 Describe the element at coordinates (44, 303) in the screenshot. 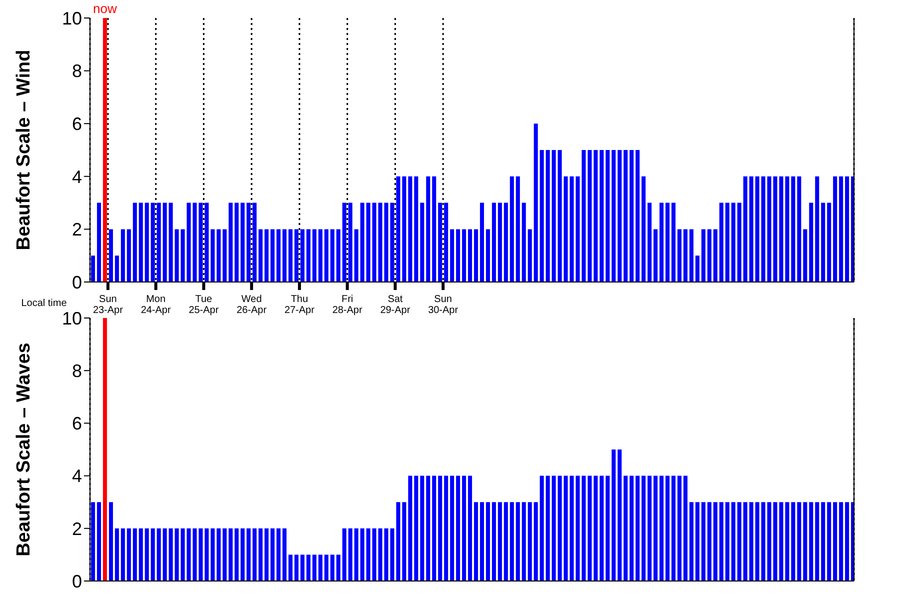

I see `x-axis-title: Local time` at that location.